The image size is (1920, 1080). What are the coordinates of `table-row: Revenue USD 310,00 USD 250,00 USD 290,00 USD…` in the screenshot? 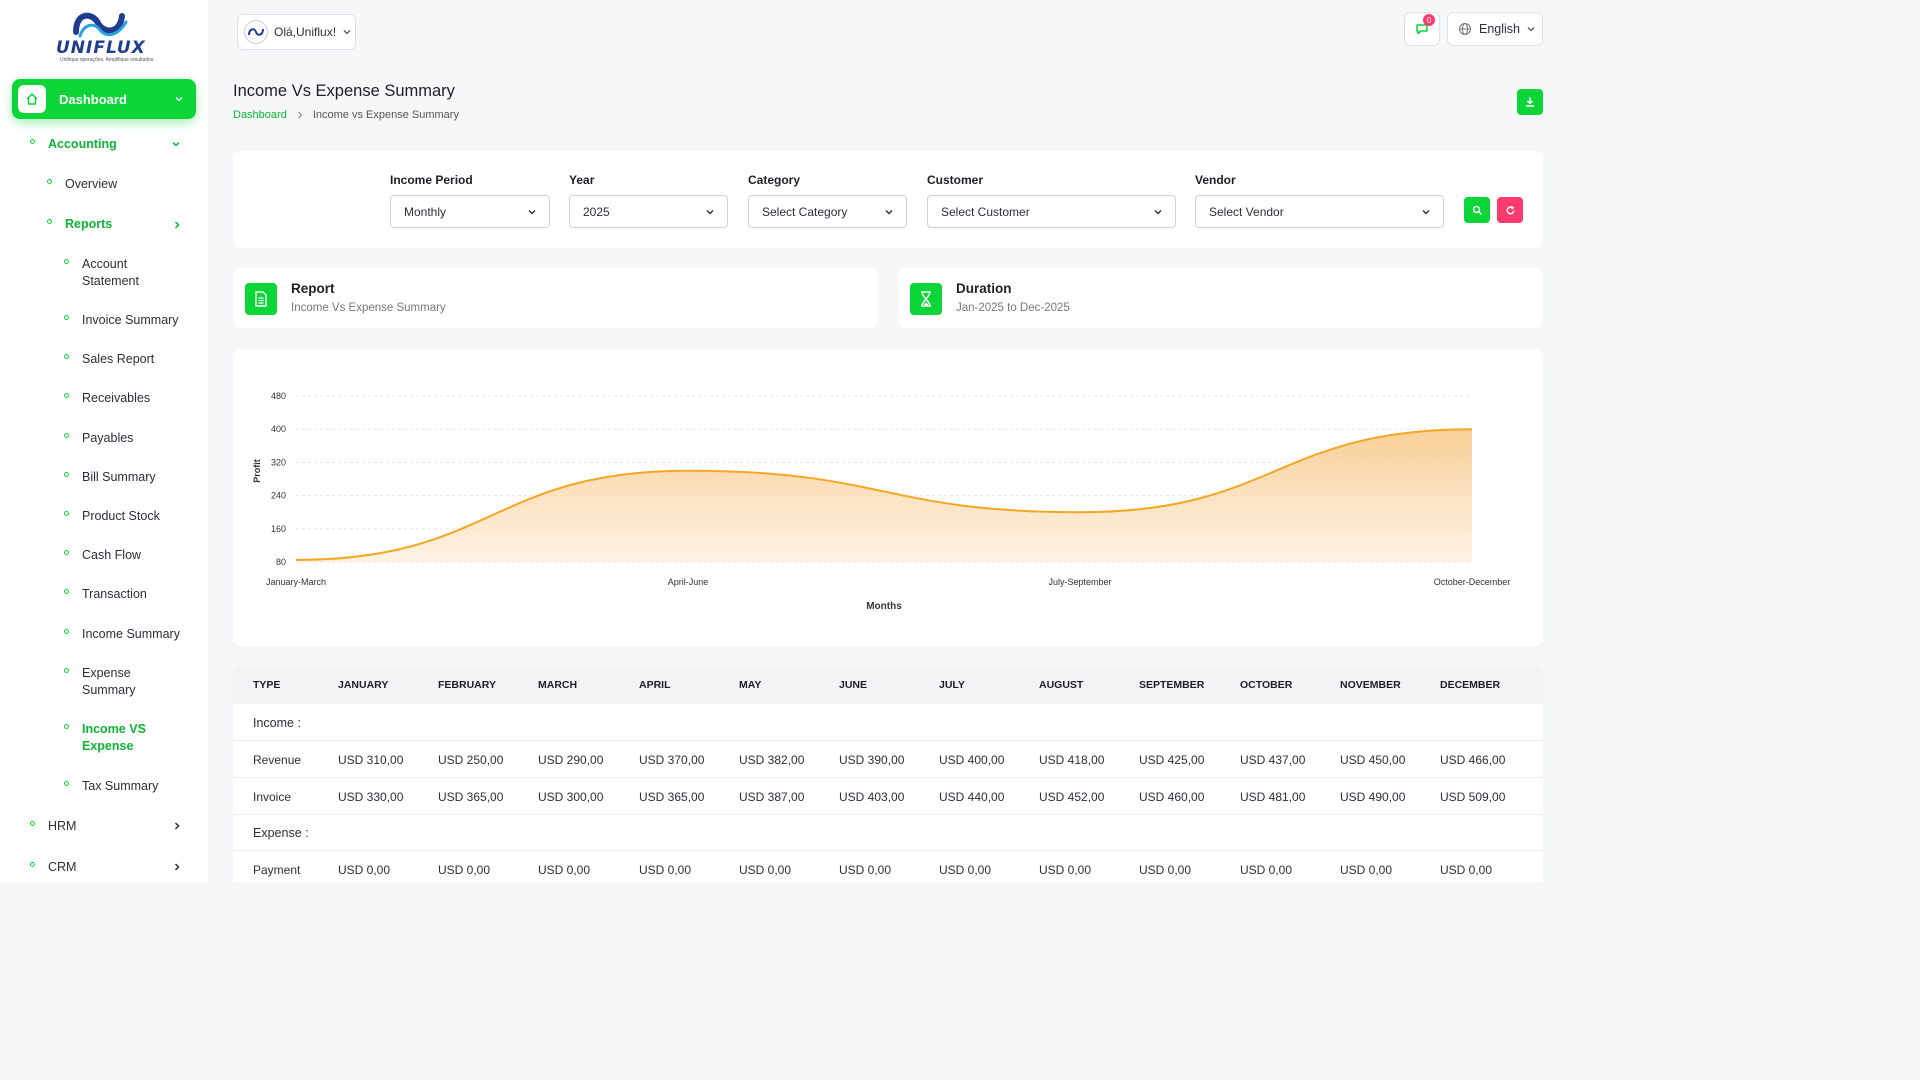 It's located at (888, 759).